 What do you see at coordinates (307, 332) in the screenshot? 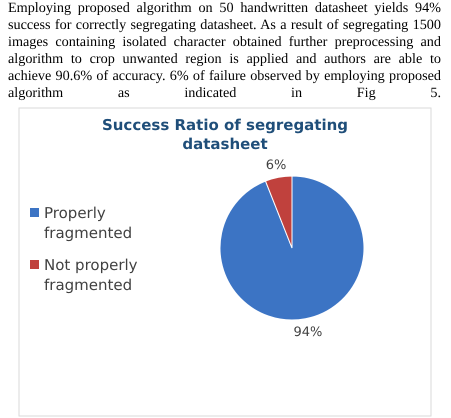
I see `data-label: 94%` at bounding box center [307, 332].